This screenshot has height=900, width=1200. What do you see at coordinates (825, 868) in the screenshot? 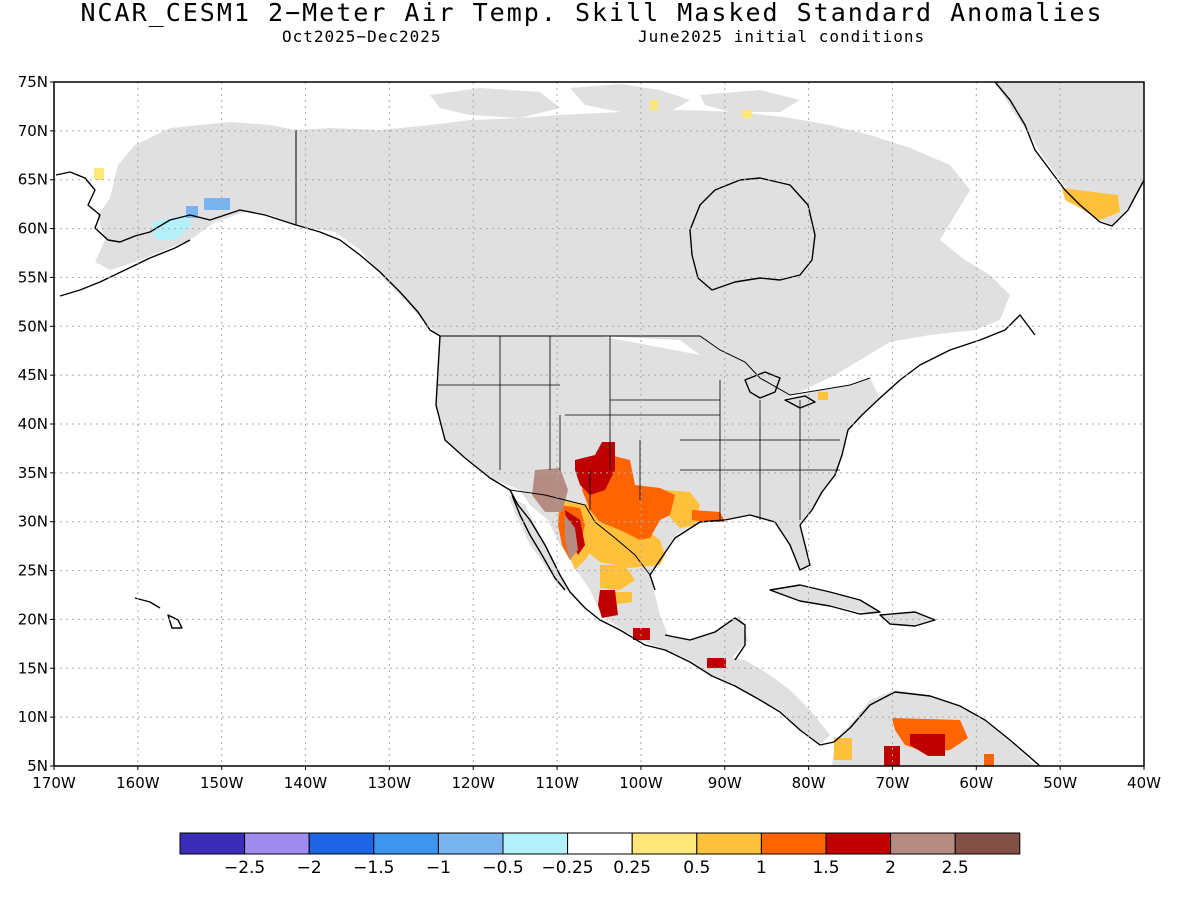
I see `colorbar-label: 1.5` at bounding box center [825, 868].